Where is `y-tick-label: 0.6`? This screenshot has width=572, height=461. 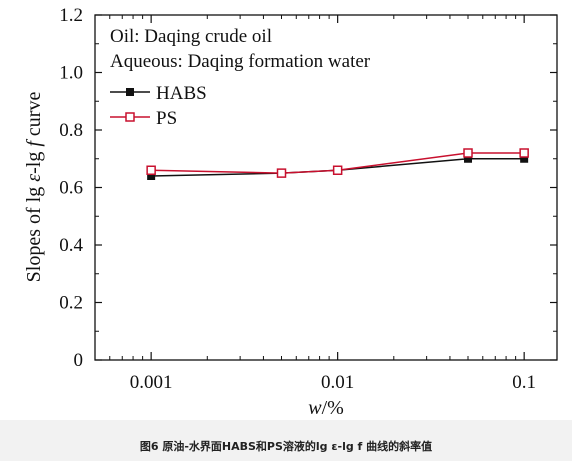
y-tick-label: 0.6 is located at coordinates (71, 188).